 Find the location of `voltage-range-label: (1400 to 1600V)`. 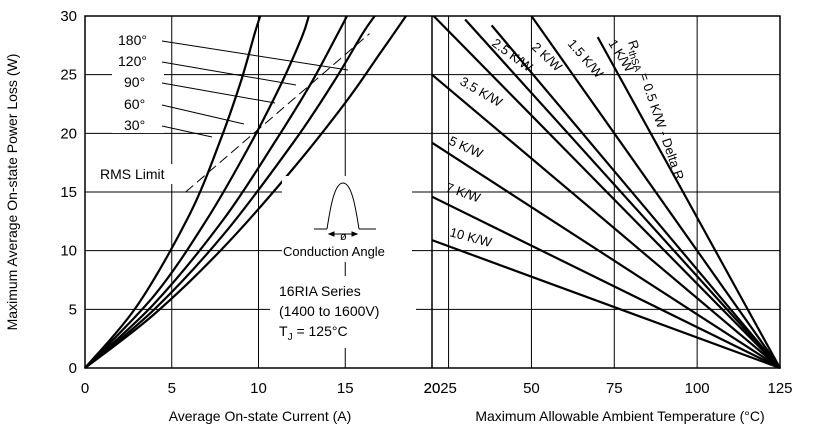

voltage-range-label: (1400 to 1600V) is located at coordinates (329, 311).